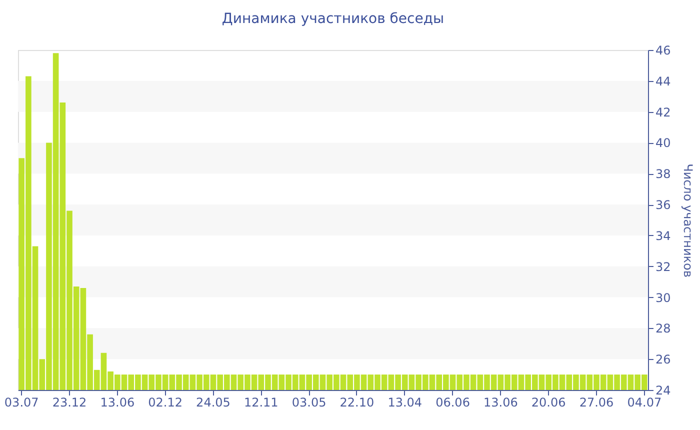 Image resolution: width=700 pixels, height=430 pixels. I want to click on x-tick-label: 03.07, so click(21, 403).